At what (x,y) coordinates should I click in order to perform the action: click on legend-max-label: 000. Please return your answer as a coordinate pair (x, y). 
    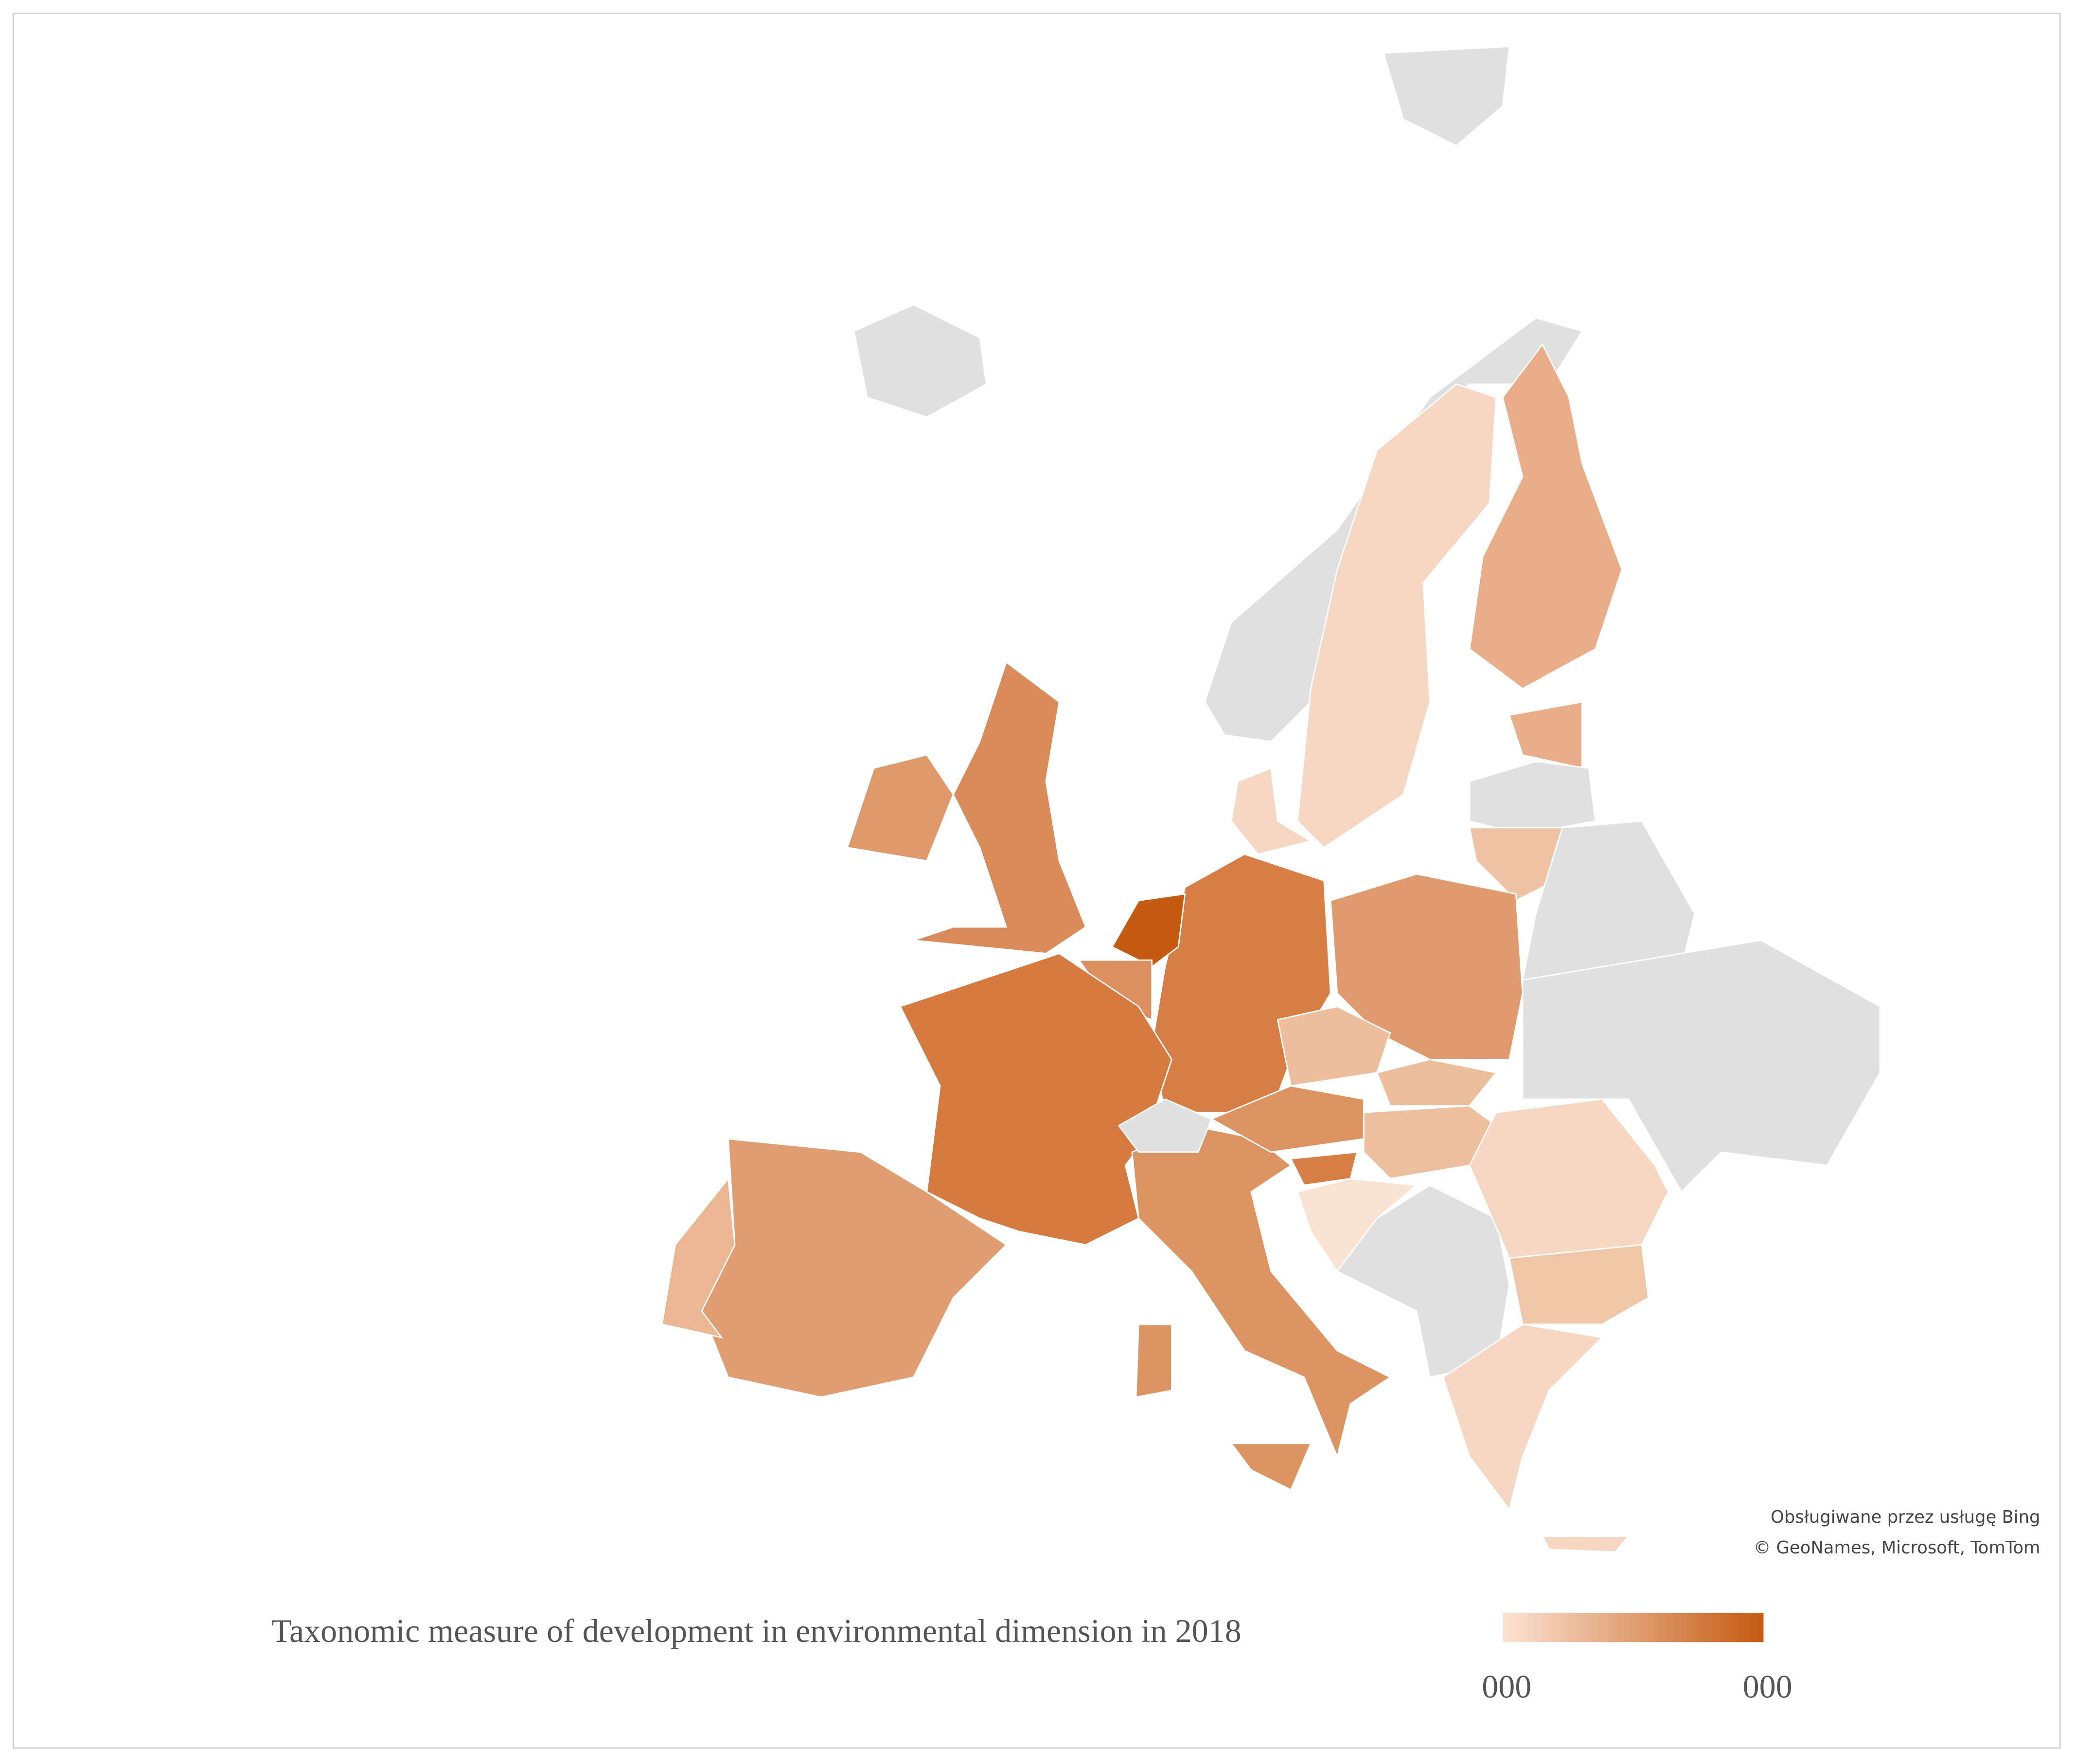
    Looking at the image, I should click on (1767, 1686).